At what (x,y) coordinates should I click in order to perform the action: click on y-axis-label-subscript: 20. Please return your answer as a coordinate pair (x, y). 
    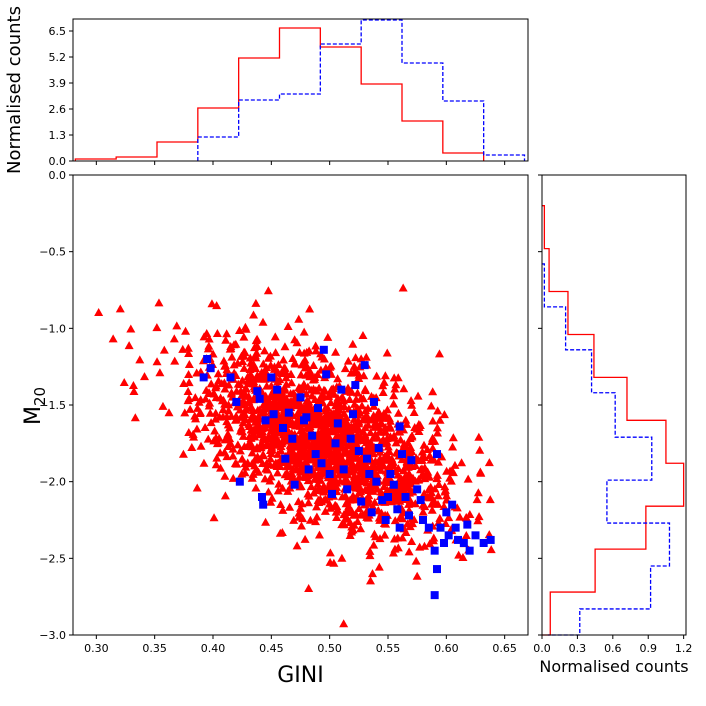
    Looking at the image, I should click on (40, 396).